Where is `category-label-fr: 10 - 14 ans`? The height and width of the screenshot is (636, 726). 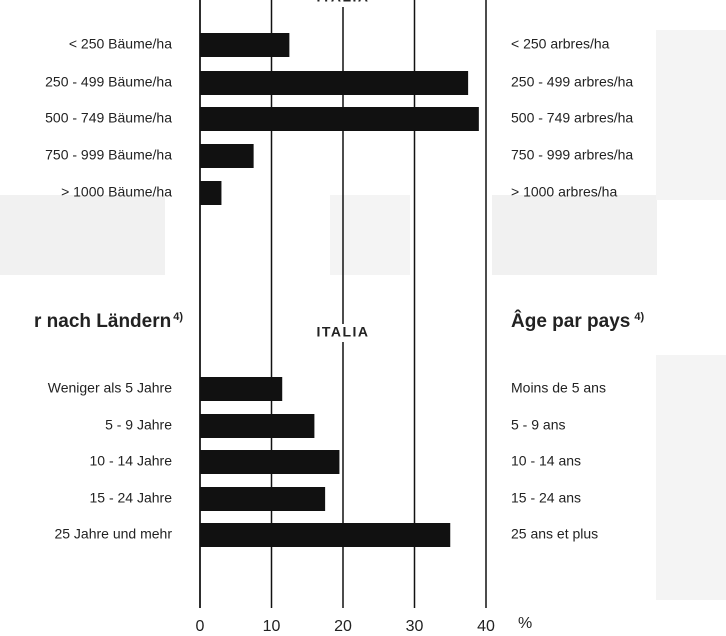 category-label-fr: 10 - 14 ans is located at coordinates (546, 461).